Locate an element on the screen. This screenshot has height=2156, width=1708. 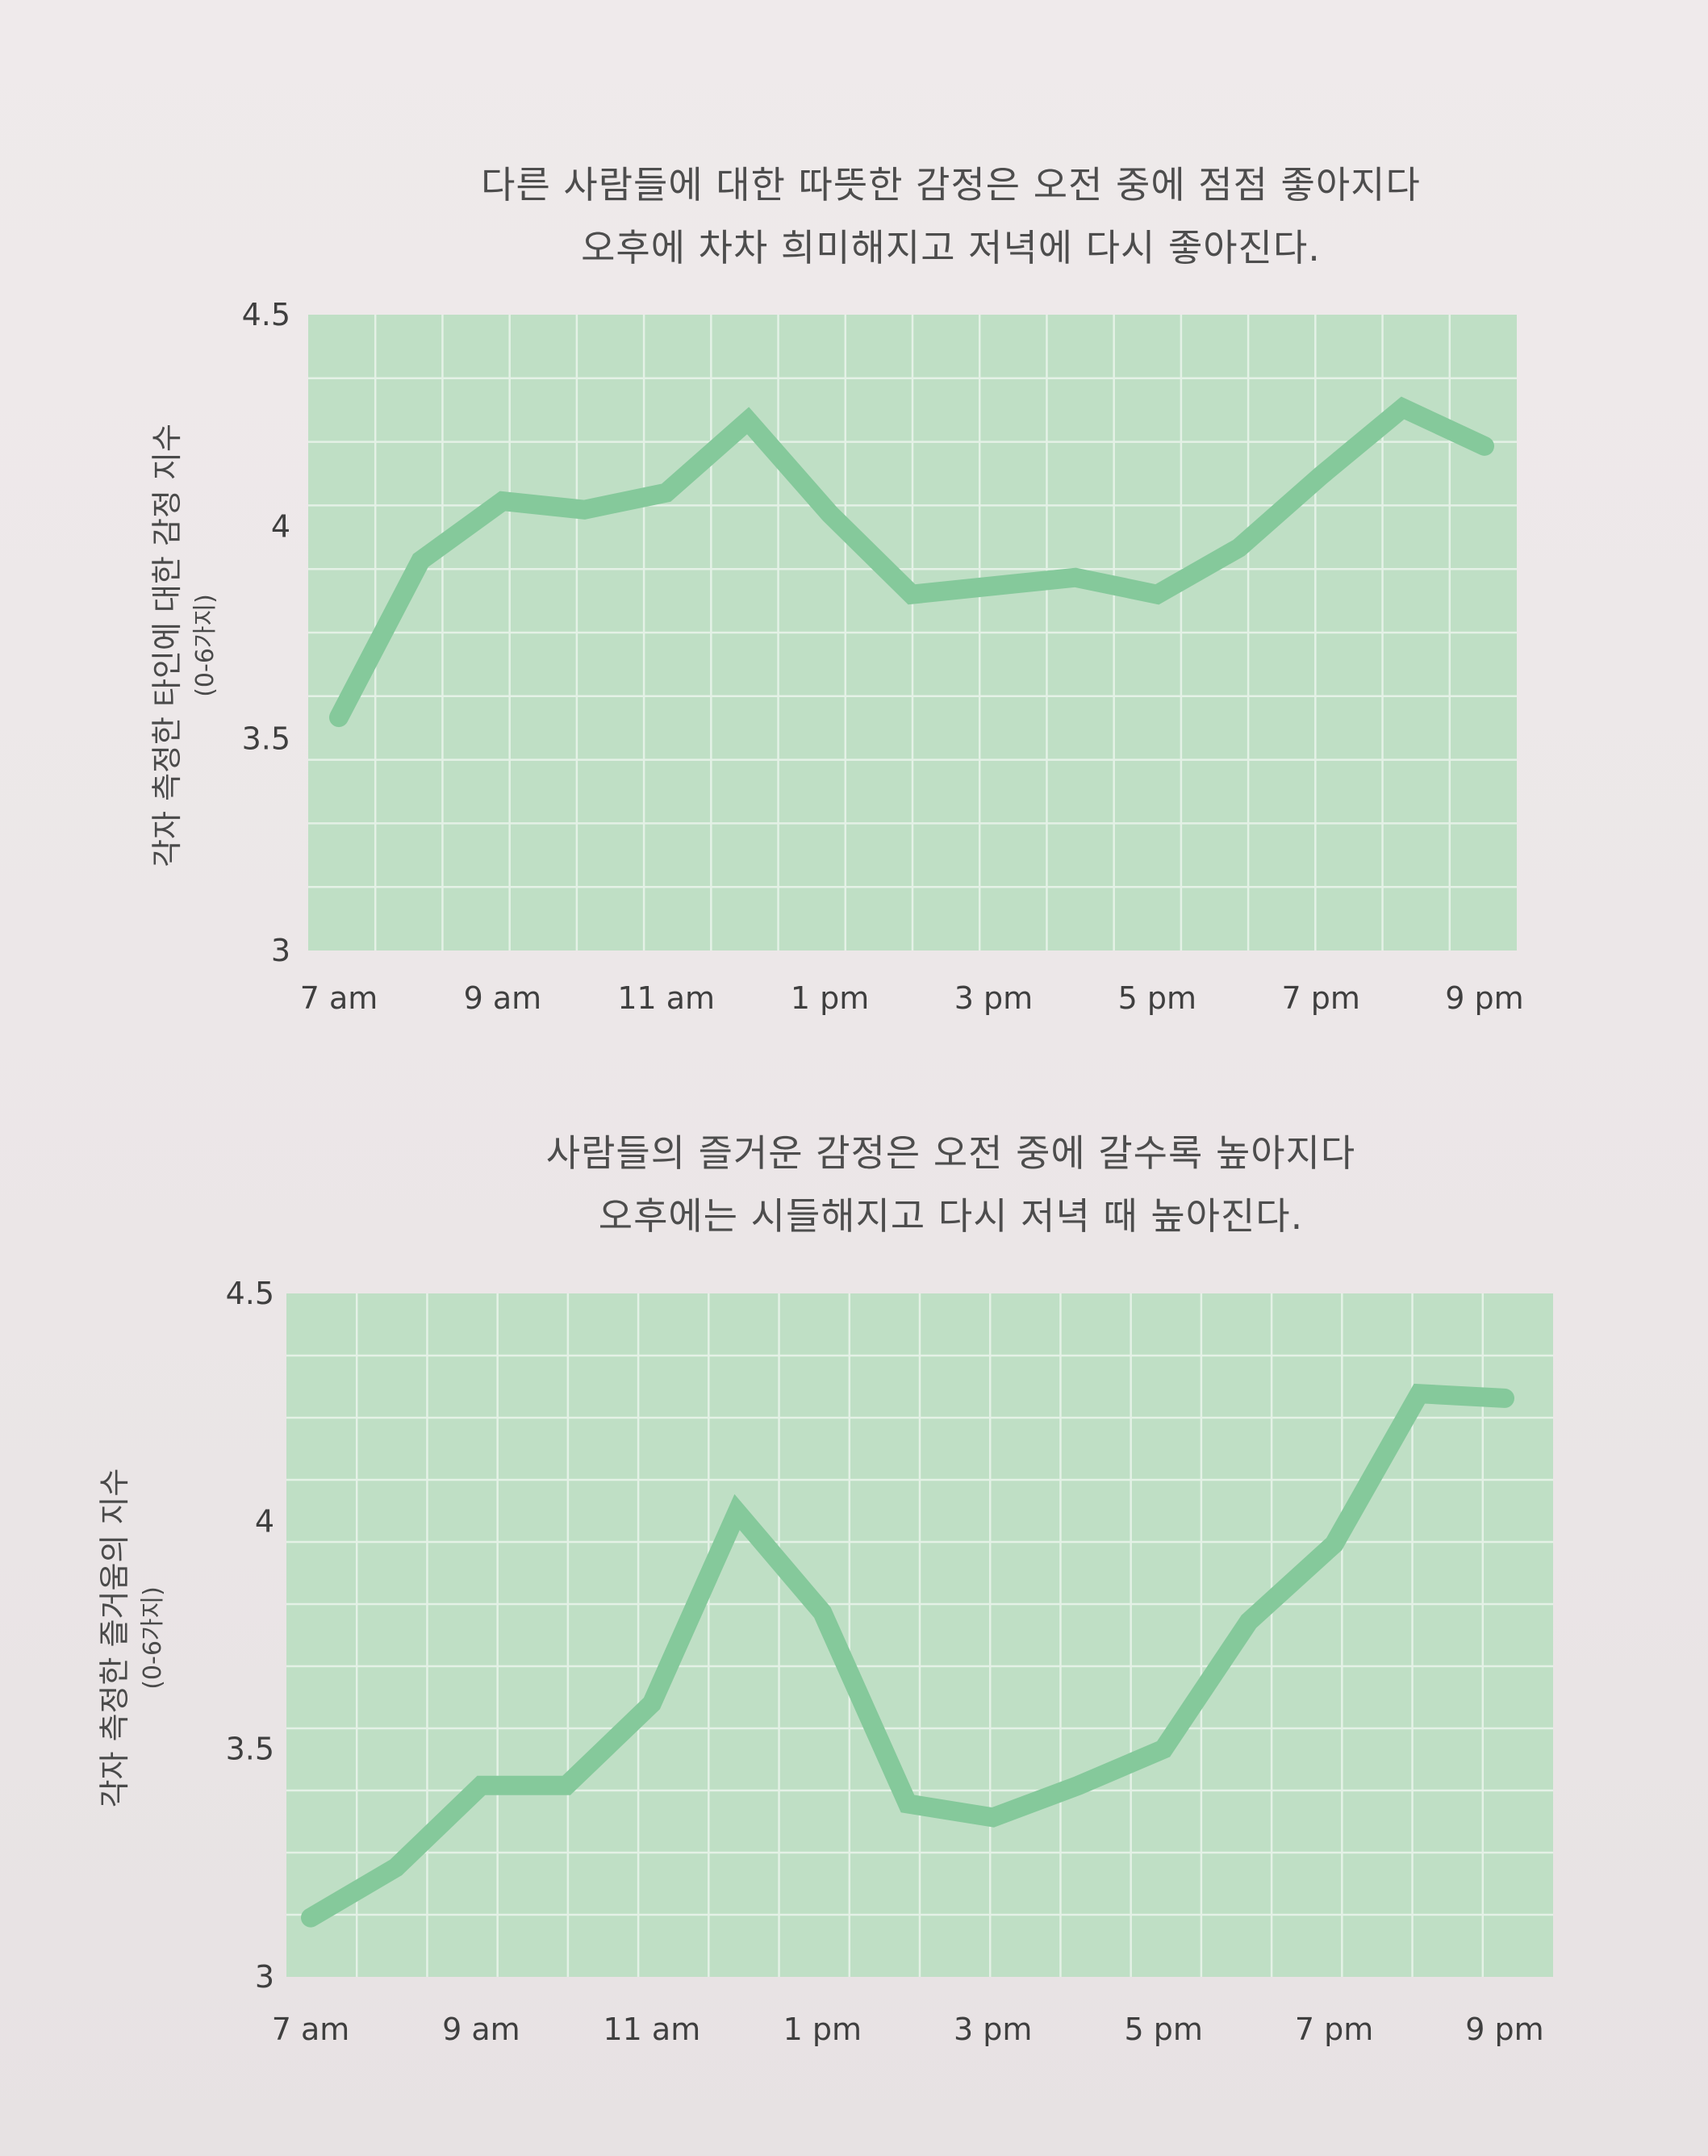
chart2-caption-line2: 오후에는 시들해지고 다시 저녁 때 높아진다. is located at coordinates (951, 1216).